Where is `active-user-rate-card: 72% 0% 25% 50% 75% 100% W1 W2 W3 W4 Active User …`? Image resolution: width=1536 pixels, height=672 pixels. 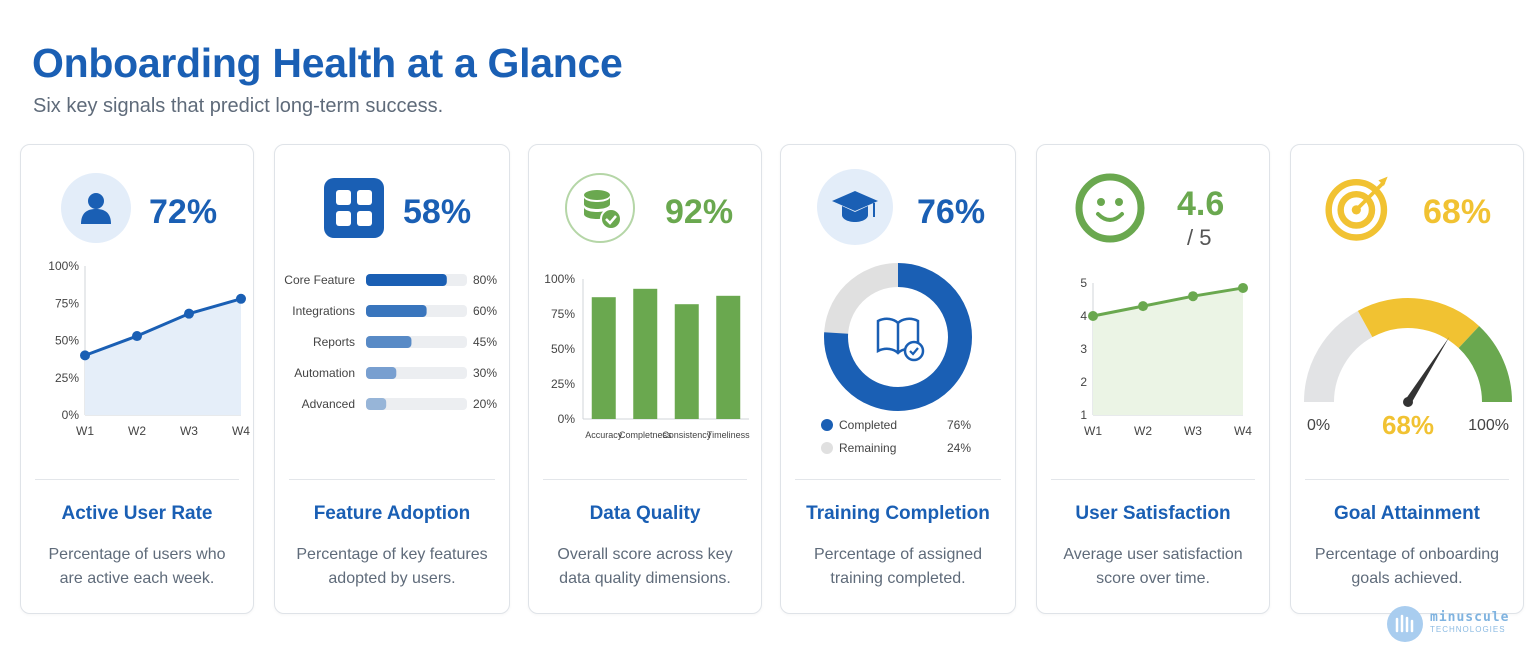
active-user-rate-card: 72% 0% 25% 50% 75% 100% W1 W2 W3 W4 Active User … is located at coordinates (137, 379).